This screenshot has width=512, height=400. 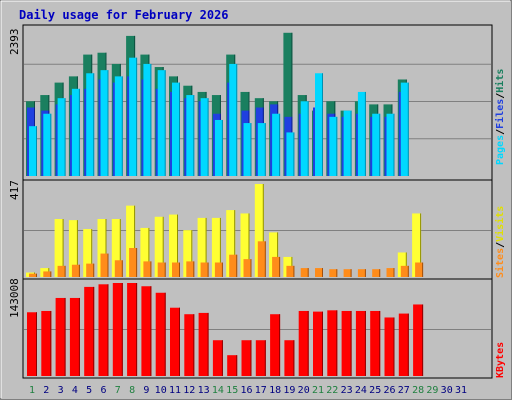 I want to click on day-label-17: 17, so click(x=261, y=390).